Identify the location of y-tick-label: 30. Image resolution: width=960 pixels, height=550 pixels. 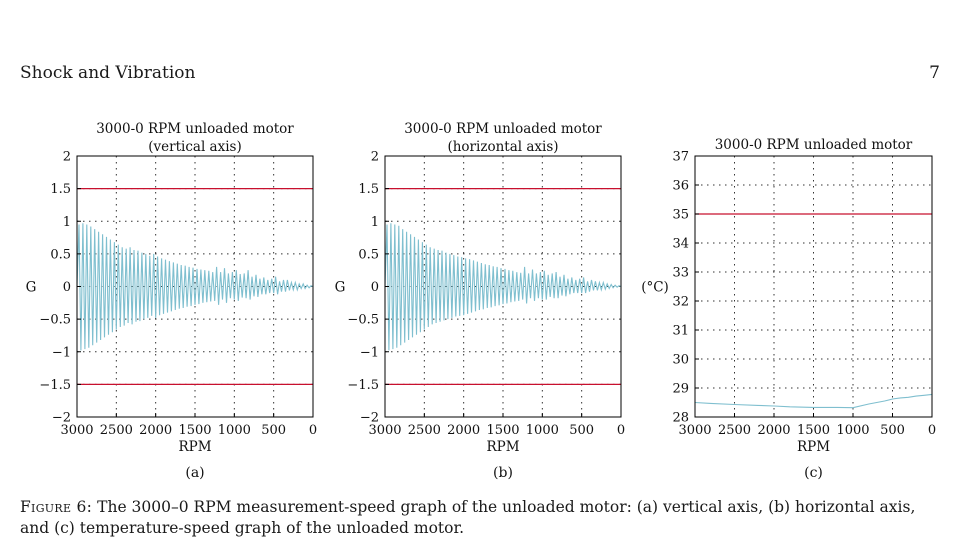
(680, 360).